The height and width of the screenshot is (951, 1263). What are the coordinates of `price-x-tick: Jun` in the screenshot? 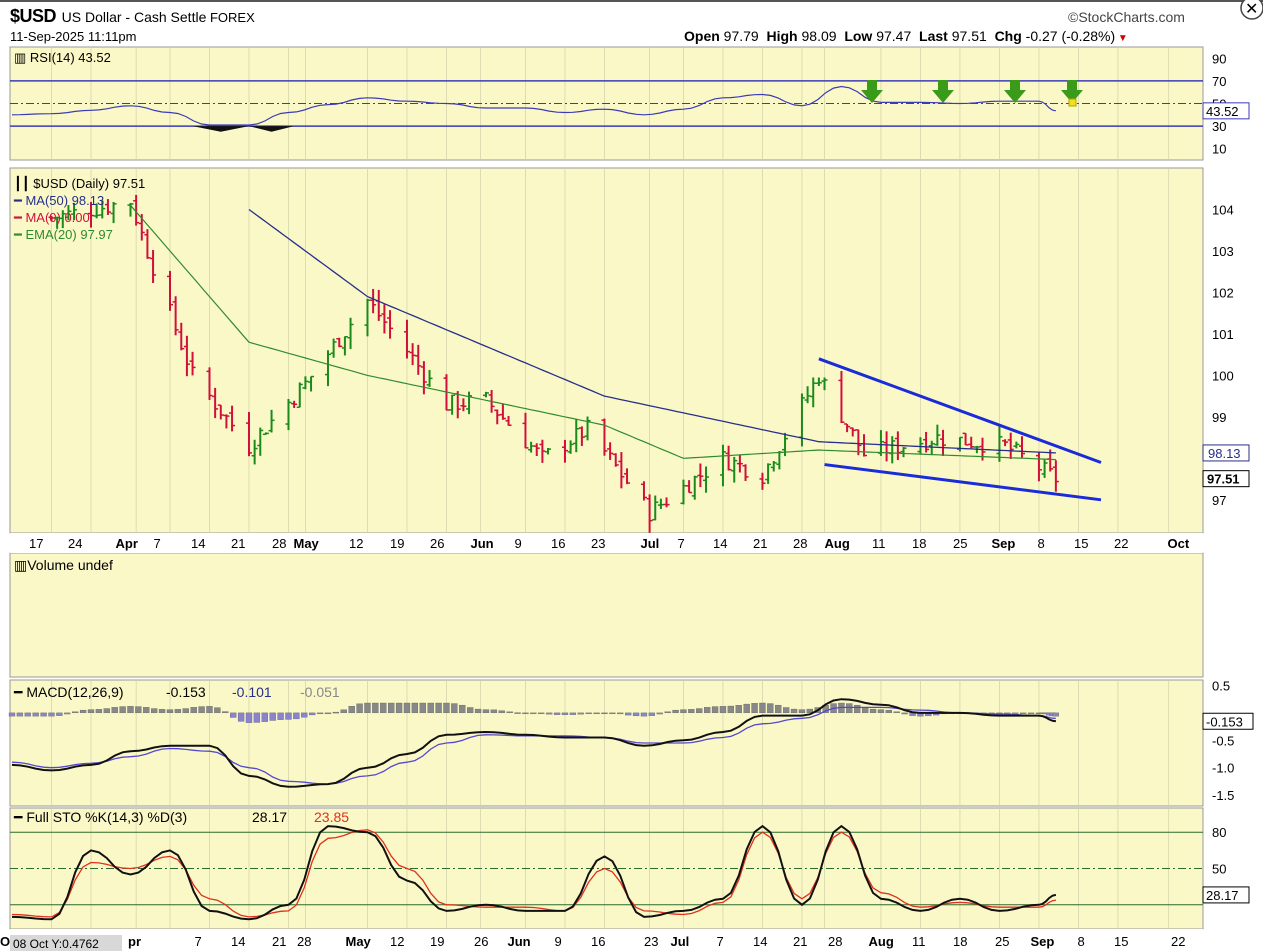 It's located at (482, 543).